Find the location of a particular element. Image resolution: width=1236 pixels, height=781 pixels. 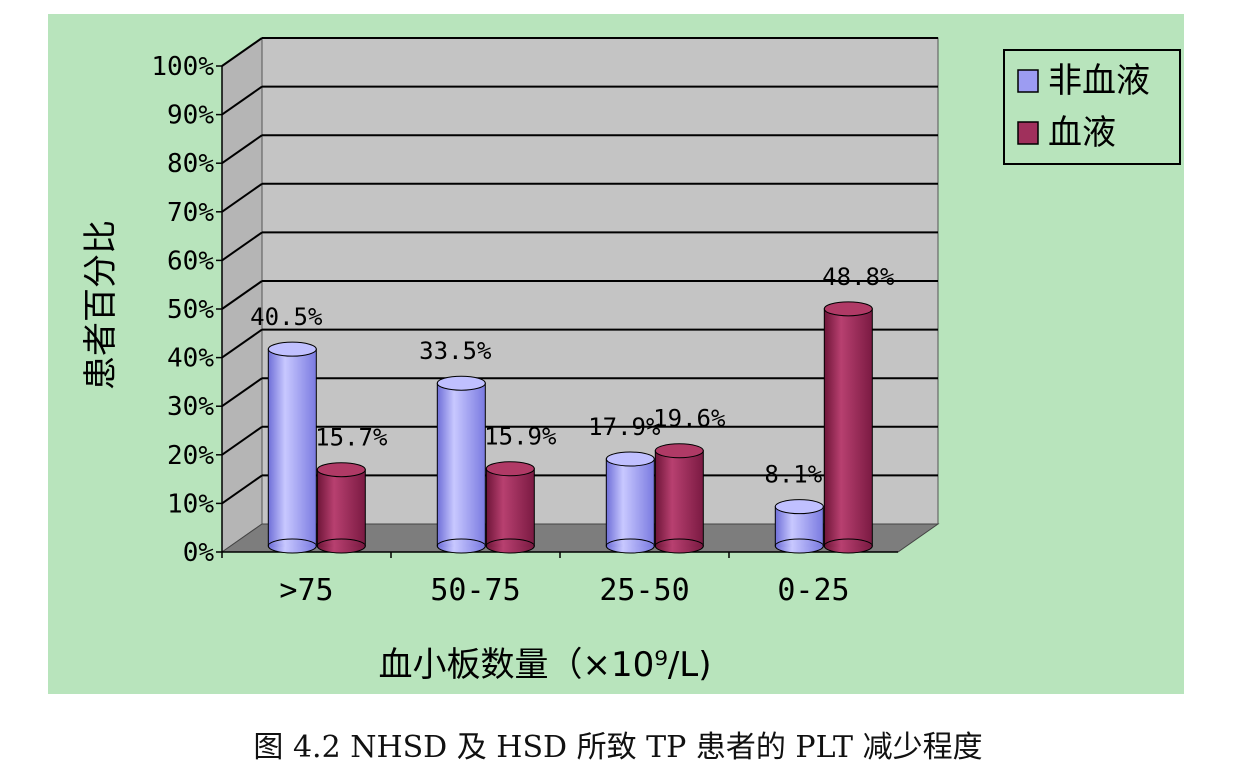

data-label: 15.7% is located at coordinates (351, 438).